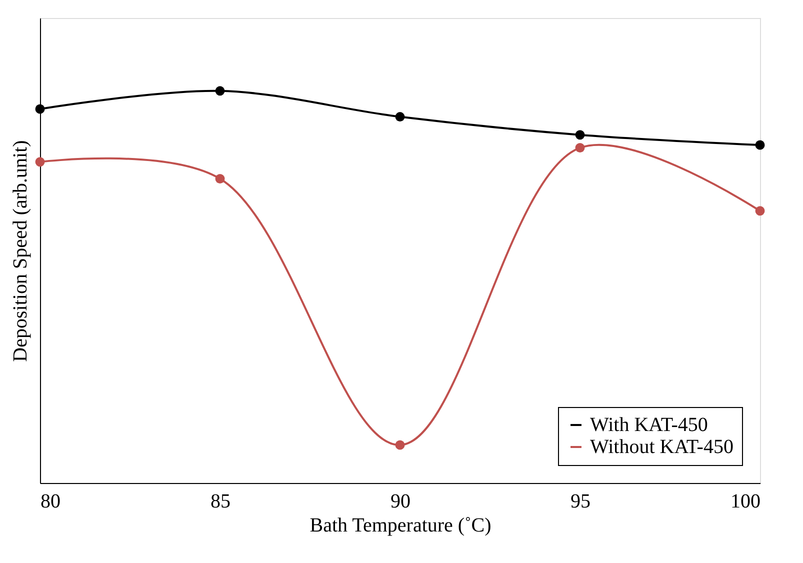 The image size is (803, 563). Describe the element at coordinates (401, 525) in the screenshot. I see `x-axis-title: Bath Temperature (˚C)` at that location.